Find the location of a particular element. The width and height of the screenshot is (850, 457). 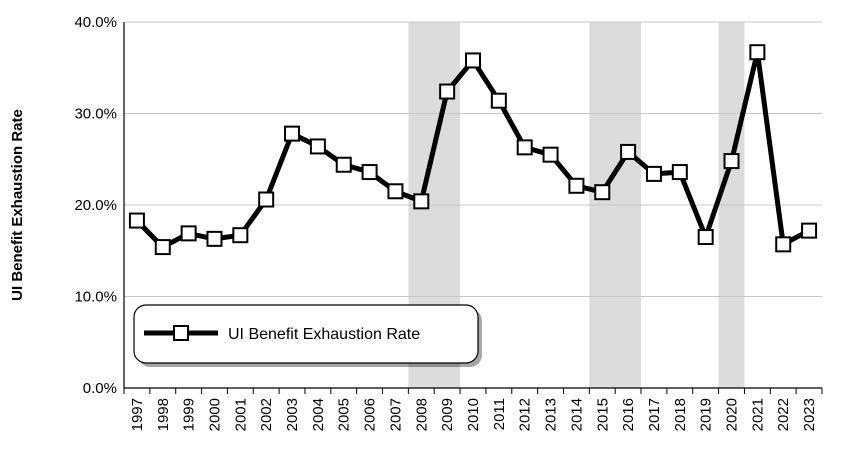

x-tick-label: 2019 is located at coordinates (706, 414).